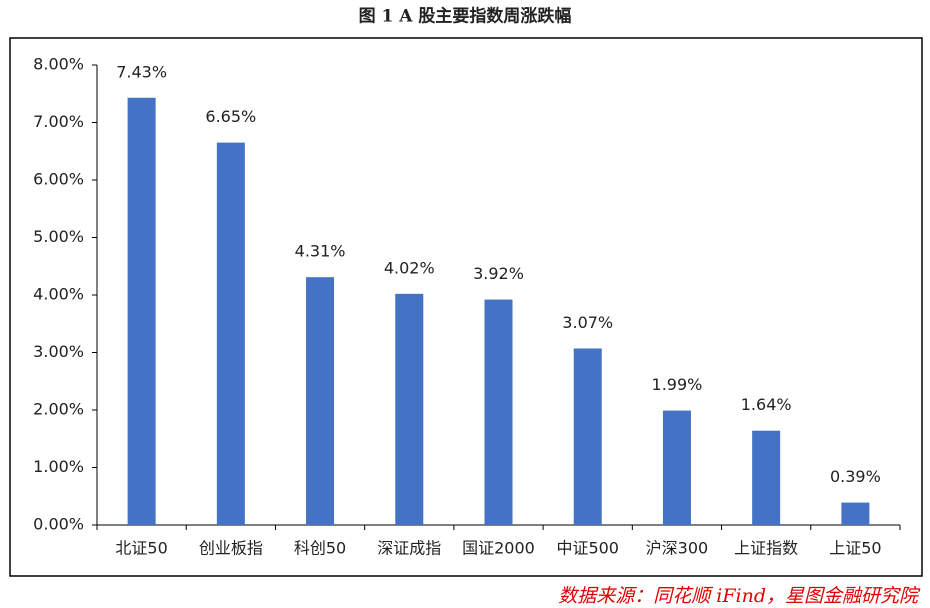 The height and width of the screenshot is (608, 930). I want to click on data-label: 4.31%, so click(320, 251).